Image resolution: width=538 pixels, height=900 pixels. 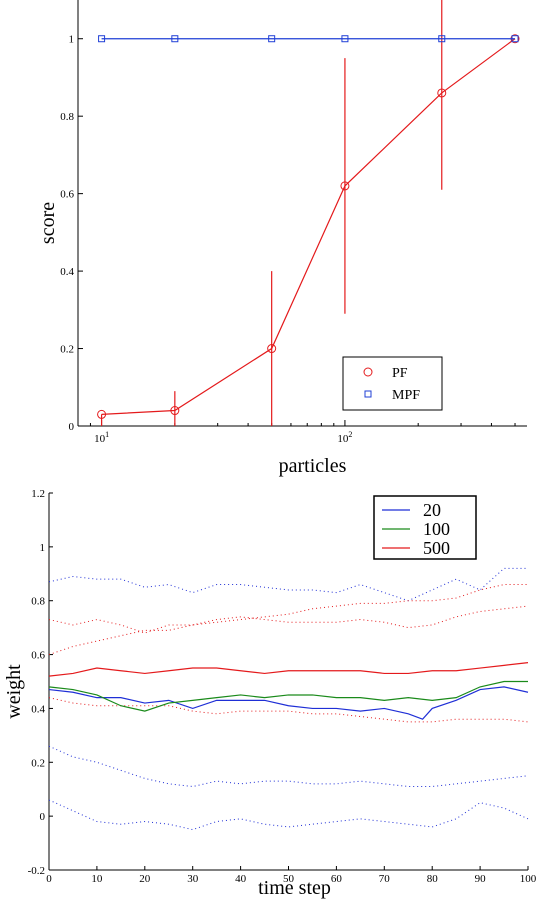 I want to click on y-tick-label: -0.2, so click(x=36, y=871).